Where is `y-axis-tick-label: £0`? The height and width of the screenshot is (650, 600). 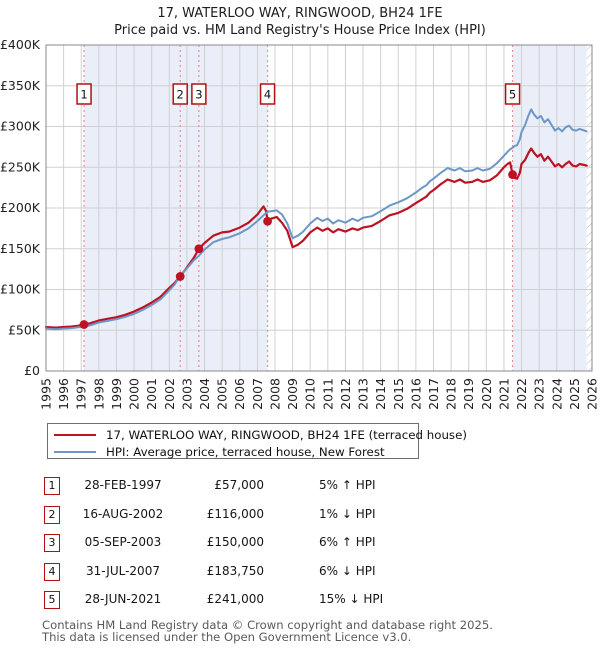 y-axis-tick-label: £0 is located at coordinates (32, 370).